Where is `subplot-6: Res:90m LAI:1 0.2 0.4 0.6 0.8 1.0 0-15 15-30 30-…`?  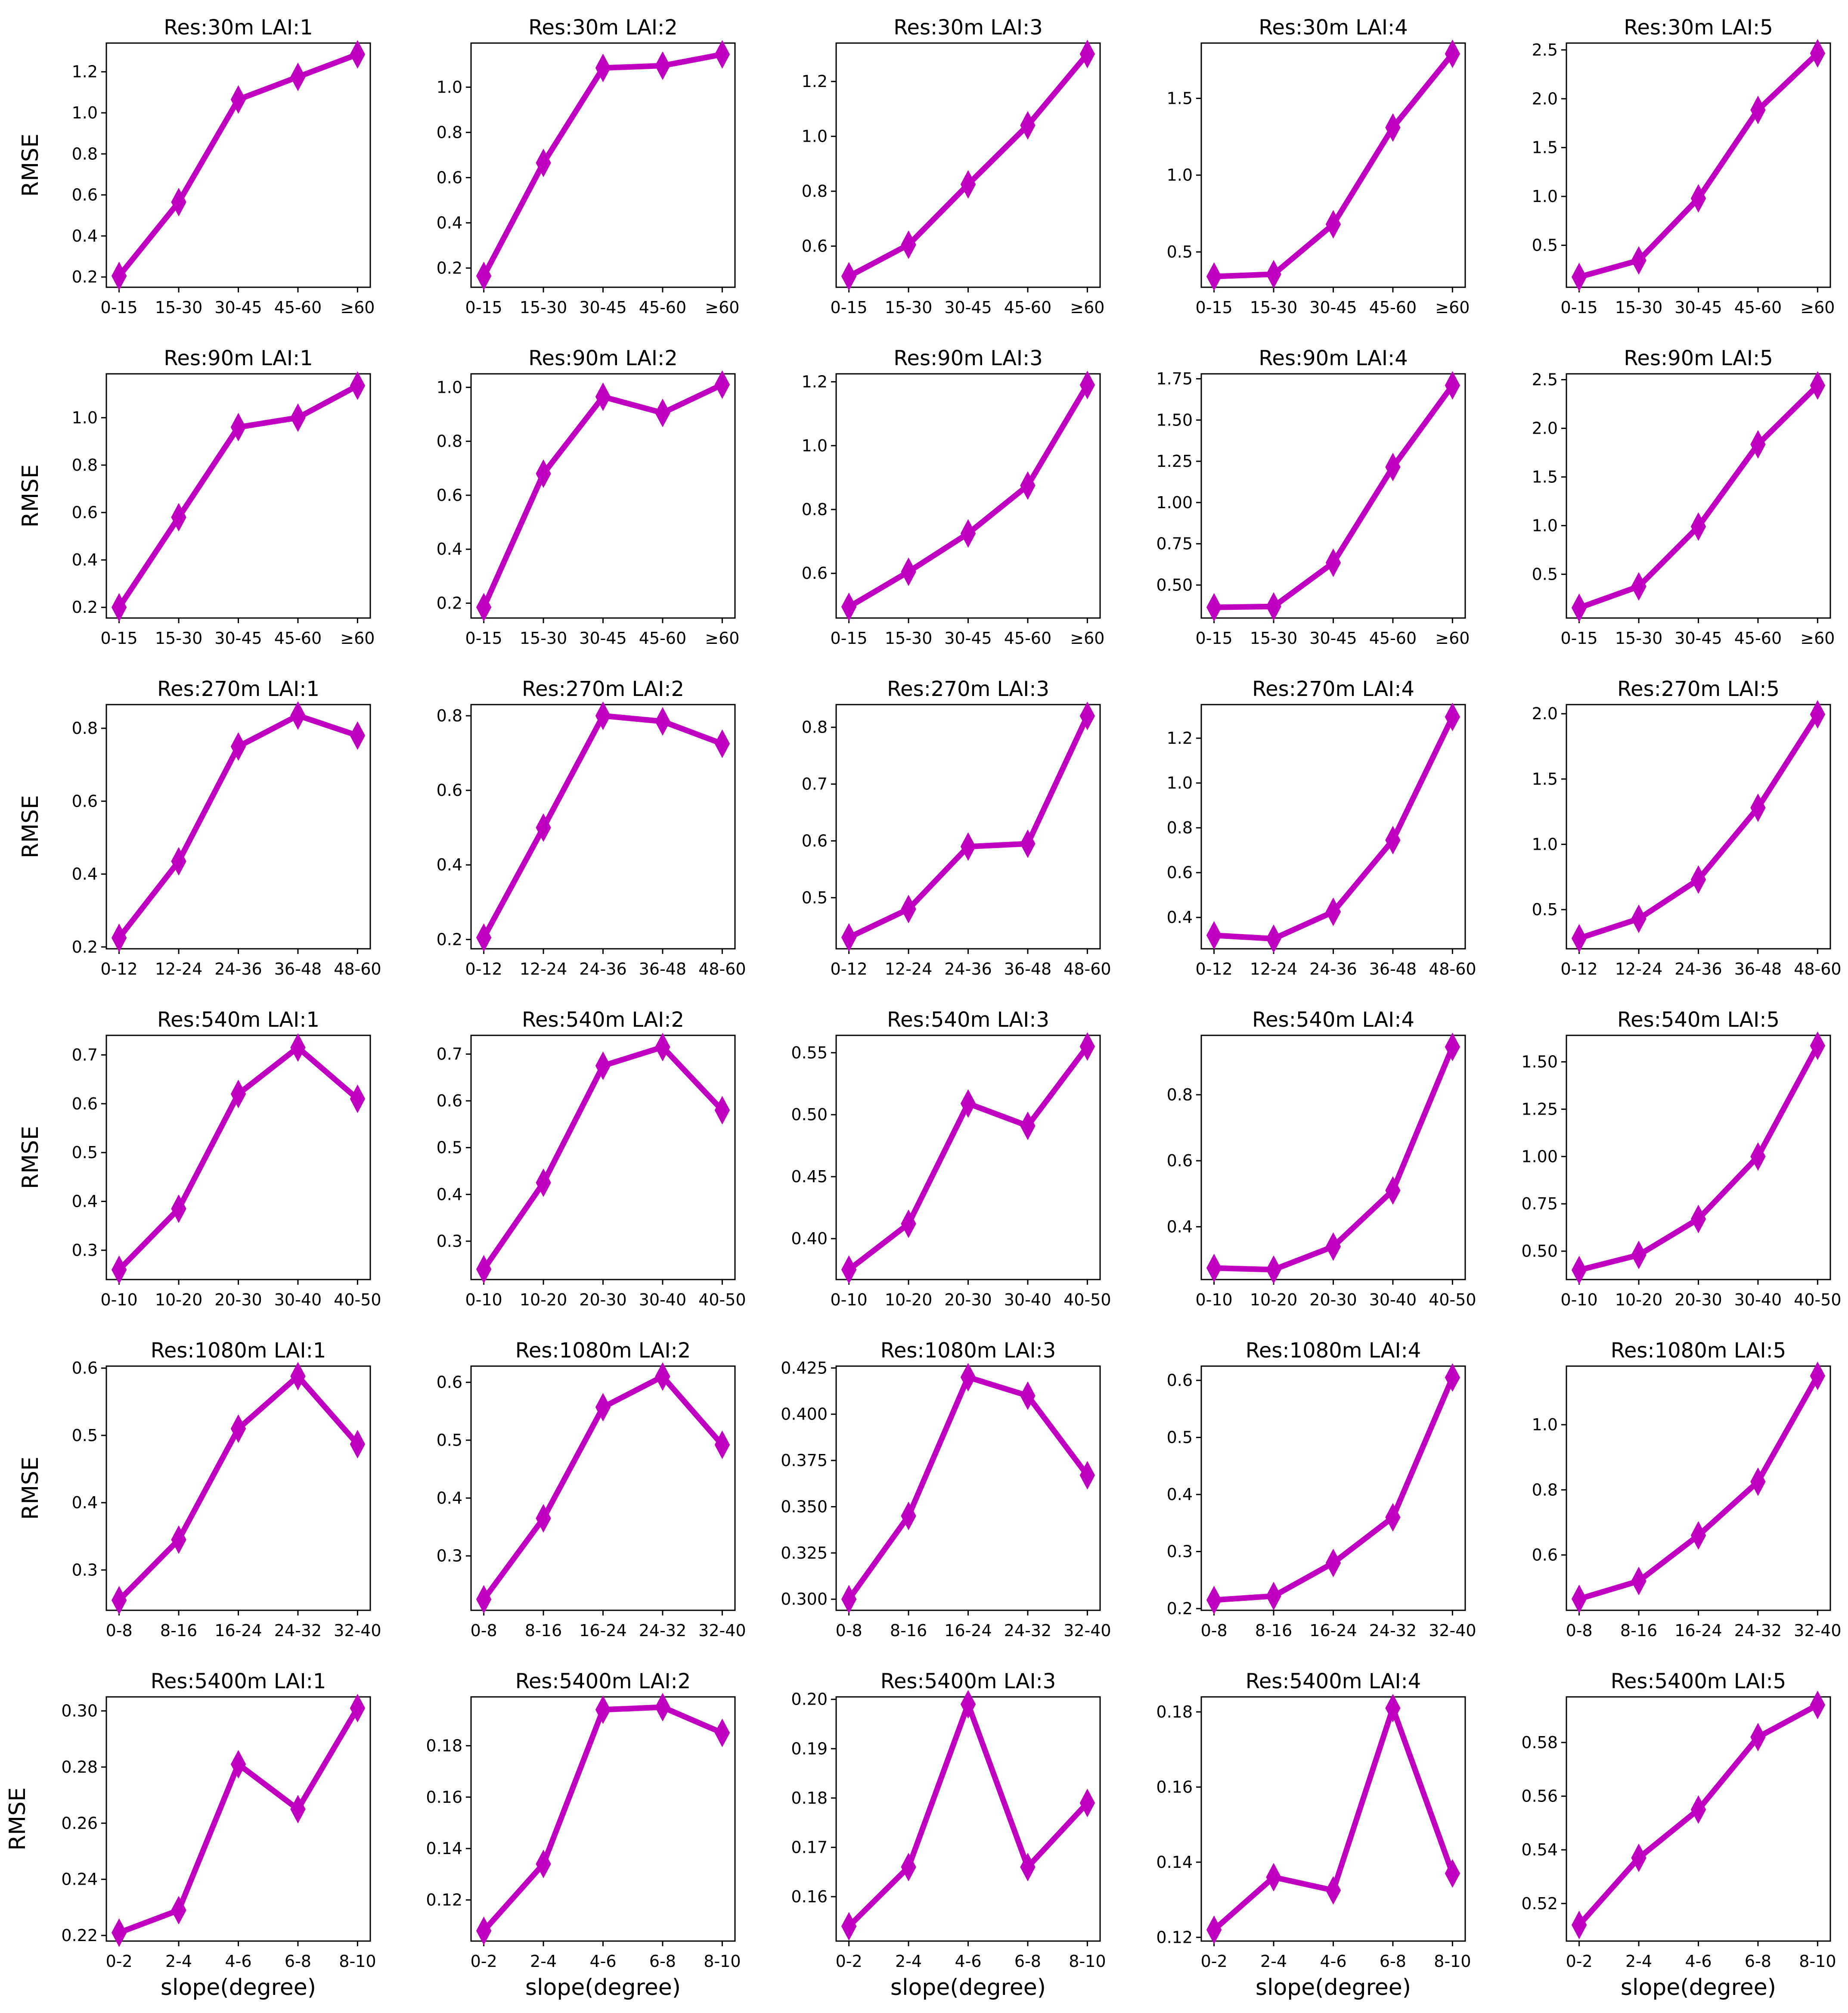
subplot-6: Res:90m LAI:1 0.2 0.4 0.6 0.8 1.0 0-15 15-30 30-… is located at coordinates (196, 497).